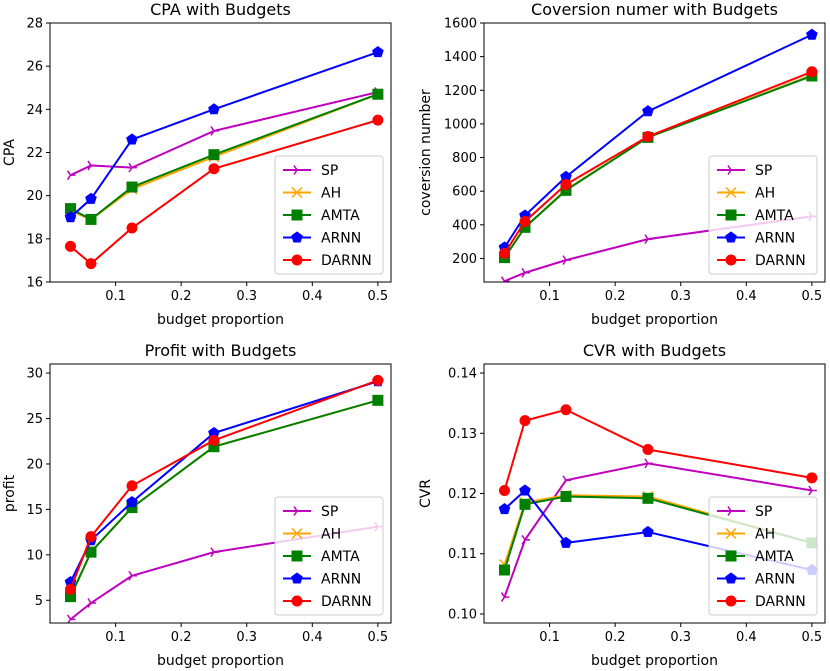 The image size is (830, 671). What do you see at coordinates (34, 419) in the screenshot?
I see `y-tick-label: 25` at bounding box center [34, 419].